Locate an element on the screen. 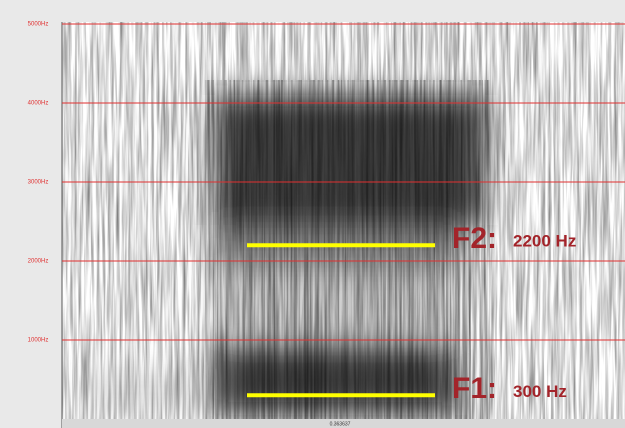 The height and width of the screenshot is (428, 625). y-tick-label: 5000Hz is located at coordinates (38, 25).